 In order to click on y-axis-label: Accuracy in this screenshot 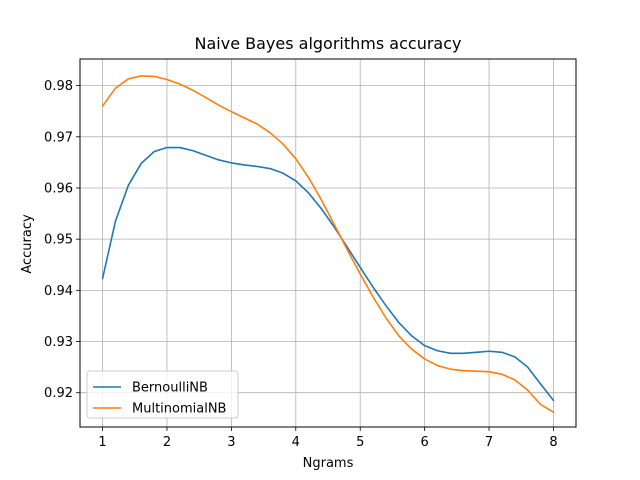, I will do `click(27, 244)`.